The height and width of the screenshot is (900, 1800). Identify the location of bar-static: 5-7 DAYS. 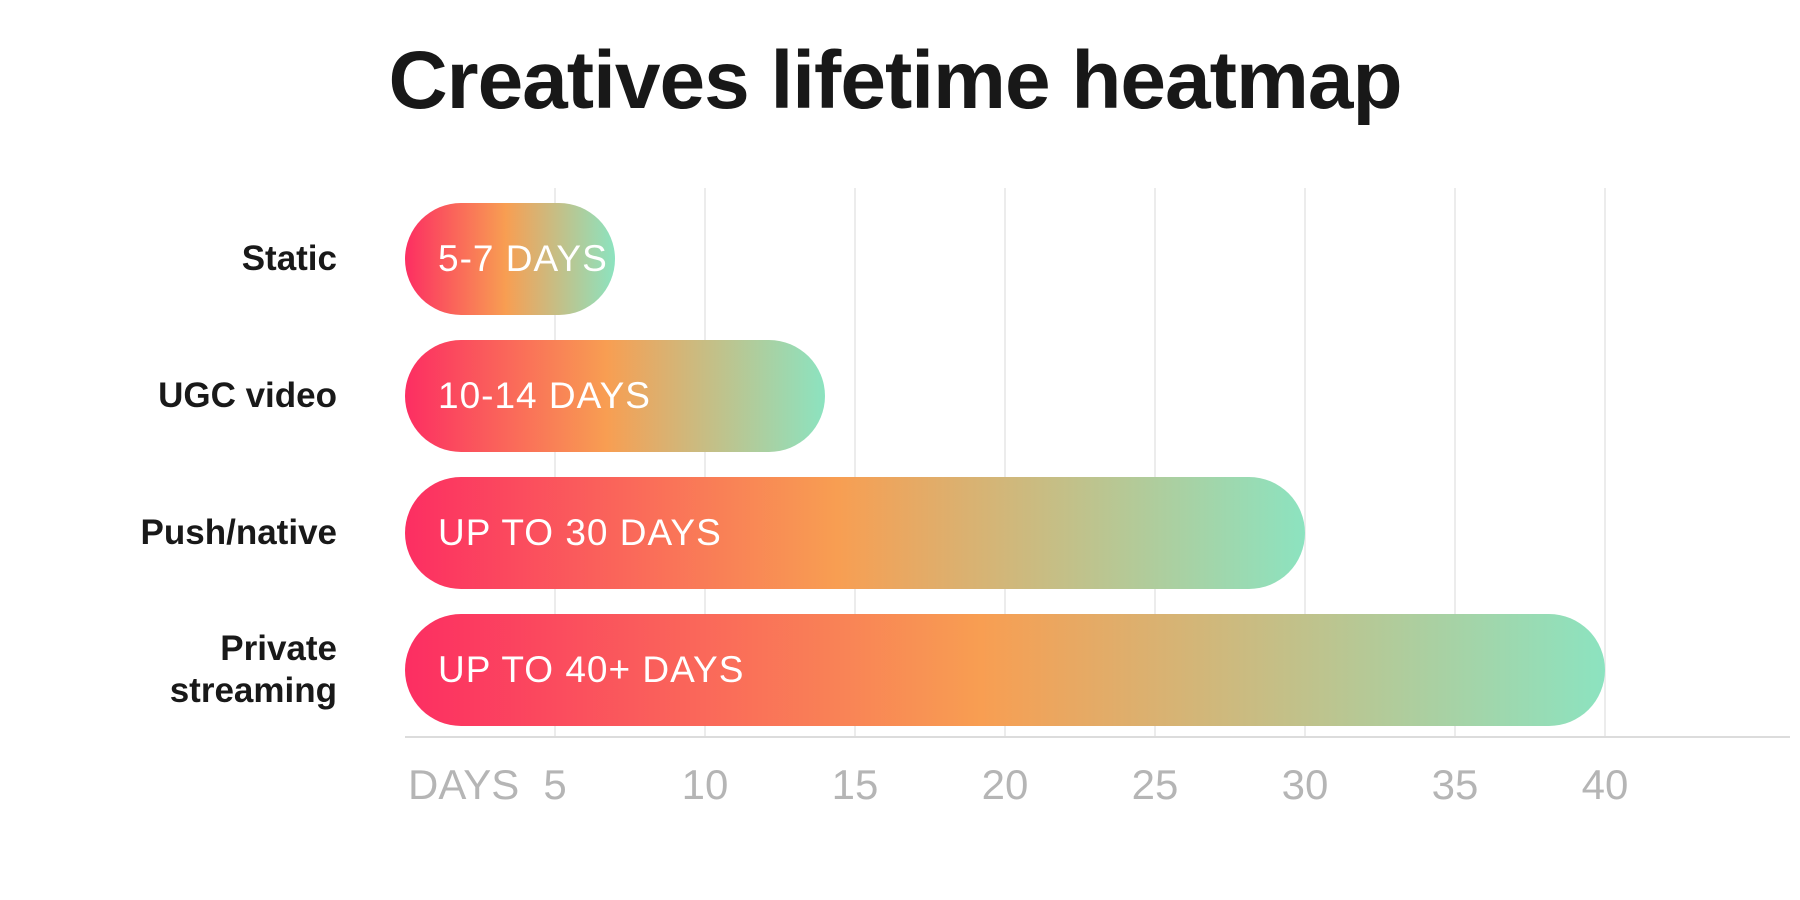
(510, 259).